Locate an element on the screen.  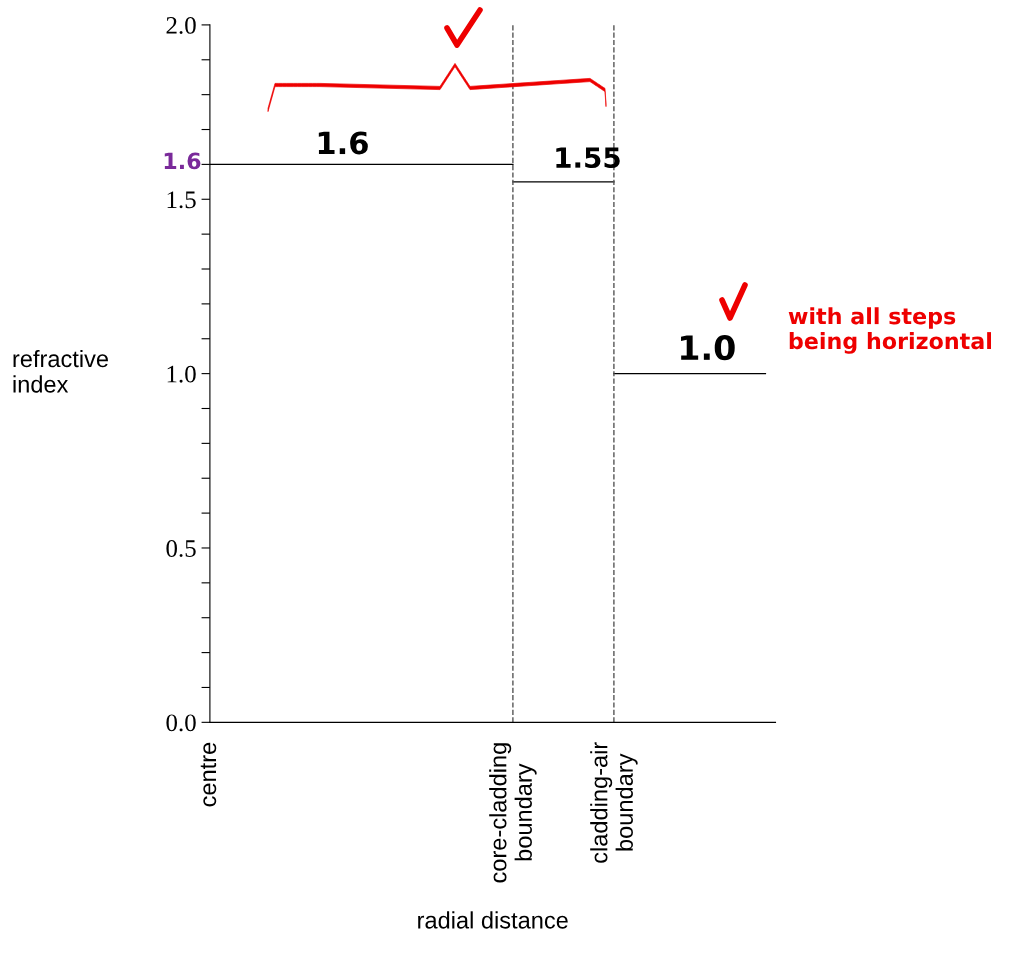
annotation: 1.6 is located at coordinates (343, 143).